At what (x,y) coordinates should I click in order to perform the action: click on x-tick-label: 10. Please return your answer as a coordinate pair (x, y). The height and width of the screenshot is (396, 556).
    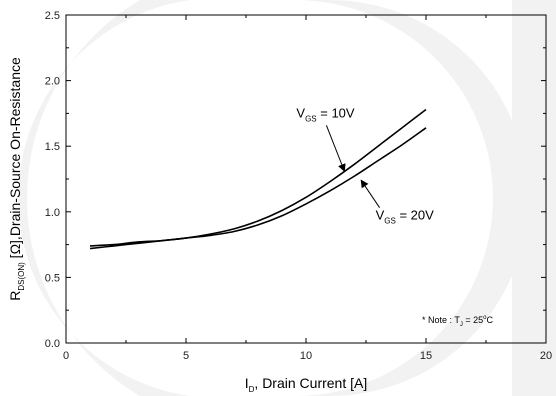
    Looking at the image, I should click on (306, 356).